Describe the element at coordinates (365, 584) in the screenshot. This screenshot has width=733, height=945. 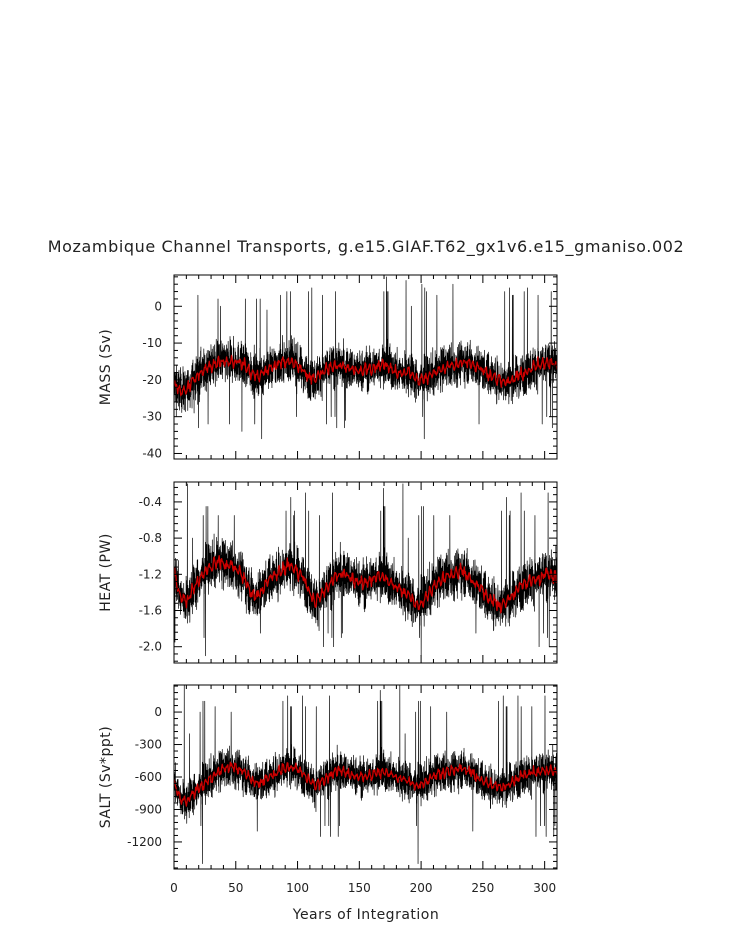
I see `series-2-running-mean-line` at that location.